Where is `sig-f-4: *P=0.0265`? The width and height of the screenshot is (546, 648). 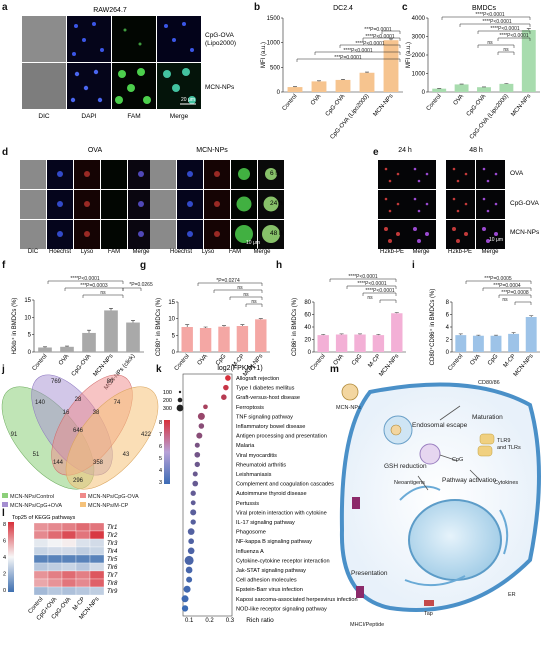 sig-f-4: *P=0.0265 is located at coordinates (141, 285).